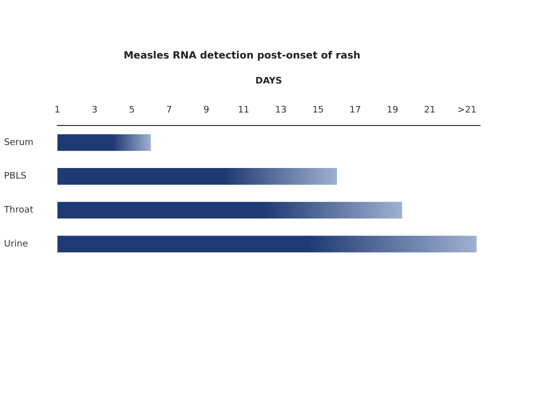  I want to click on x-tick-label: 5, so click(132, 111).